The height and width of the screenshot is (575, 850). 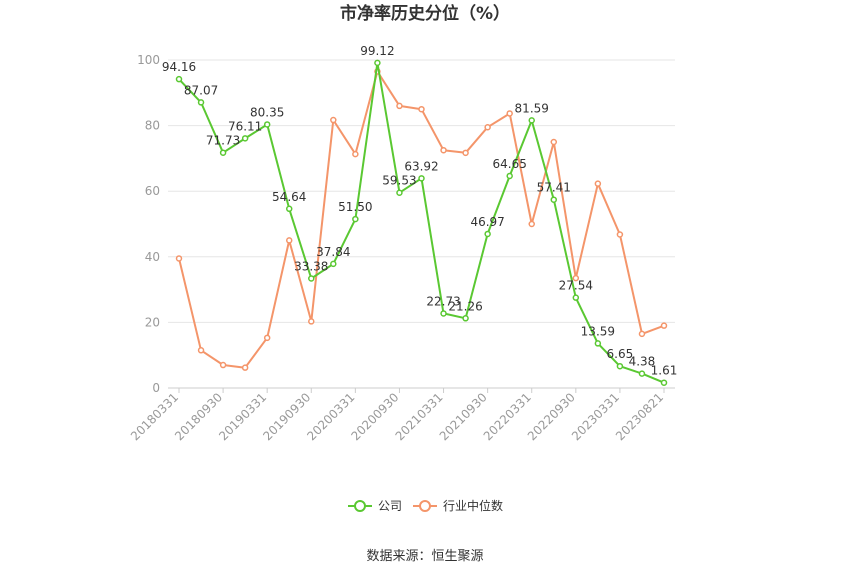 What do you see at coordinates (443, 301) in the screenshot?
I see `company-data-label-12: 22.73` at bounding box center [443, 301].